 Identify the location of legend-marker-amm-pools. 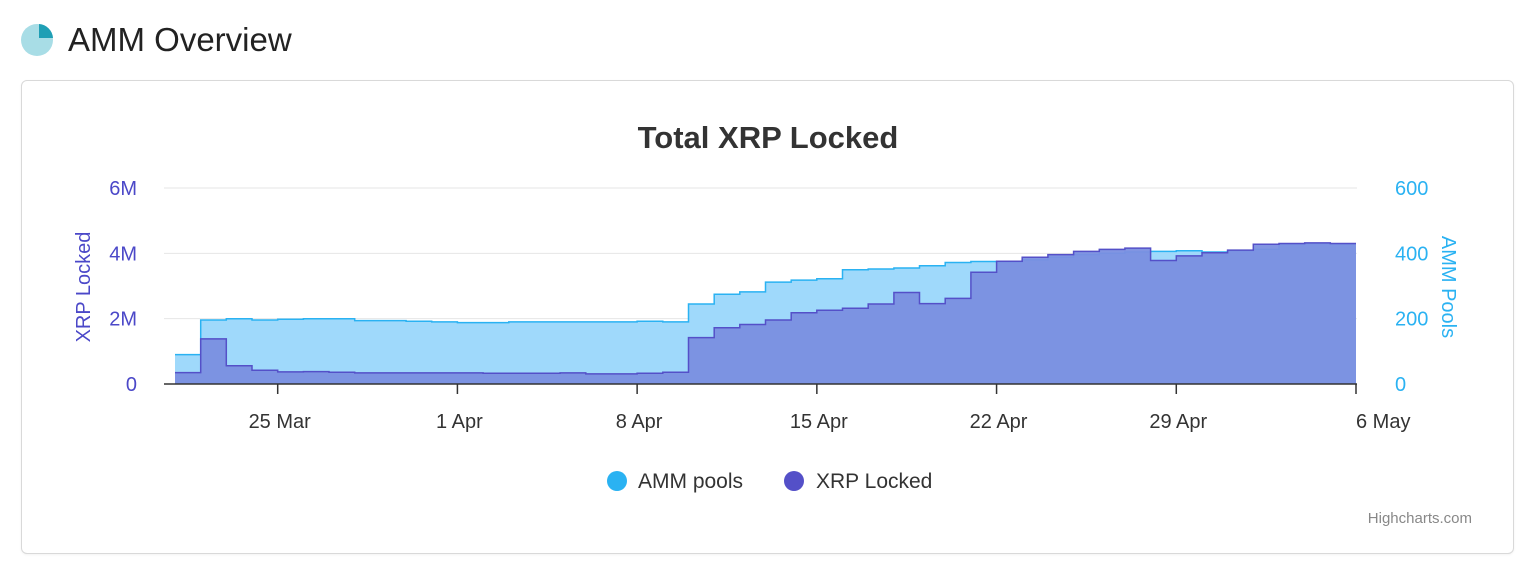
(617, 481).